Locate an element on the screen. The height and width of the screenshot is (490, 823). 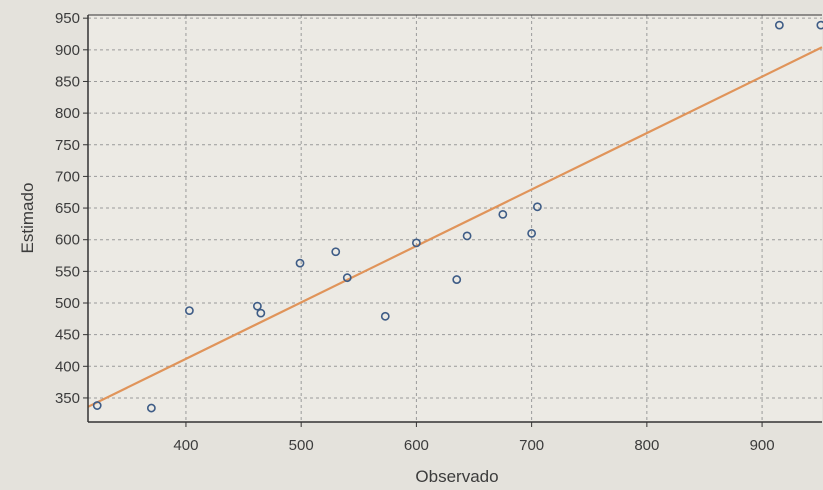
y-tick-label: 600 is located at coordinates (67, 240).